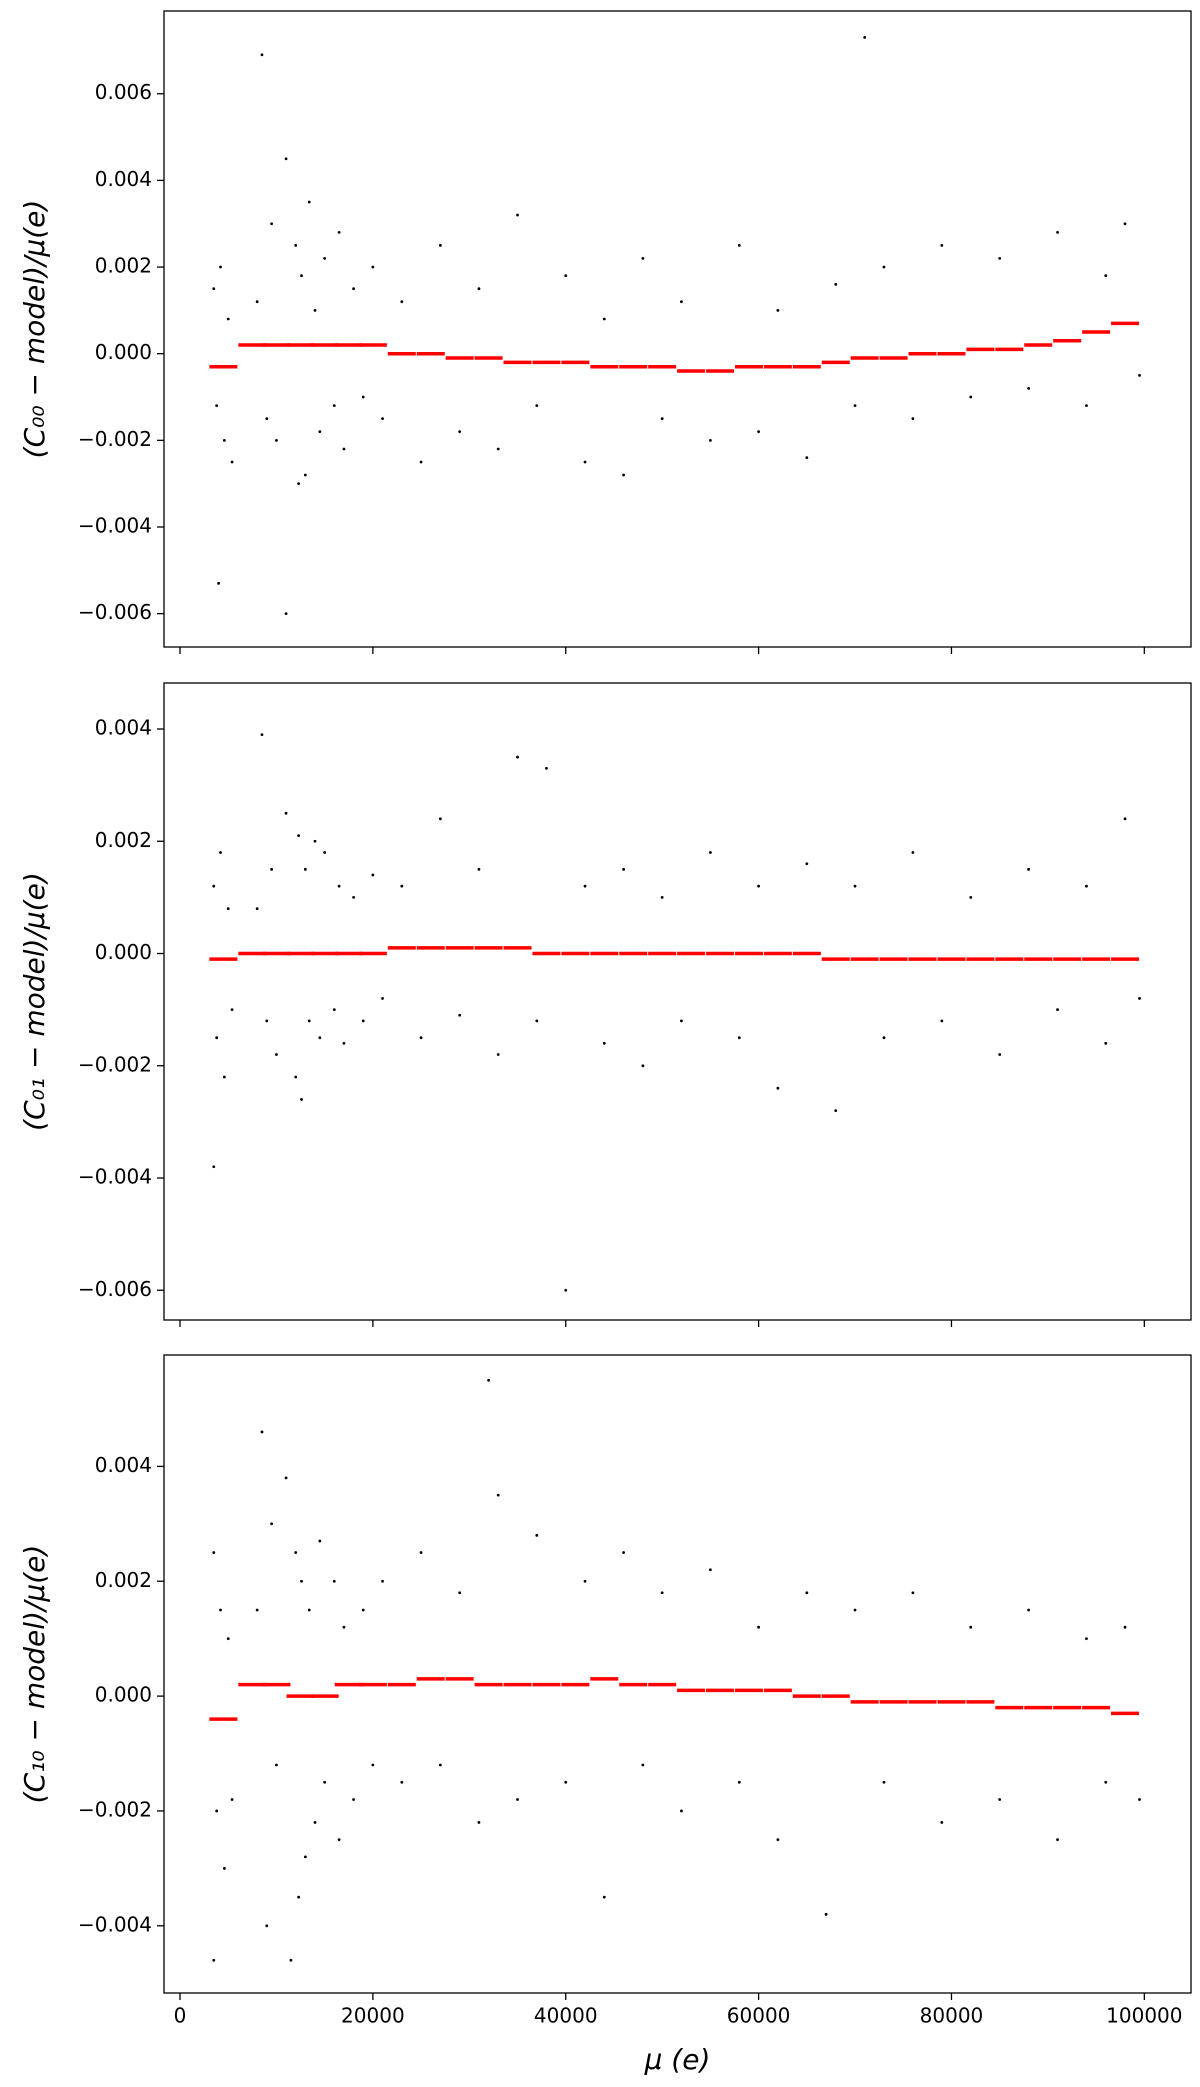 This screenshot has width=1200, height=2087. I want to click on y-axis-label: (C₀₁ − model)/μ(e), so click(34, 1001).